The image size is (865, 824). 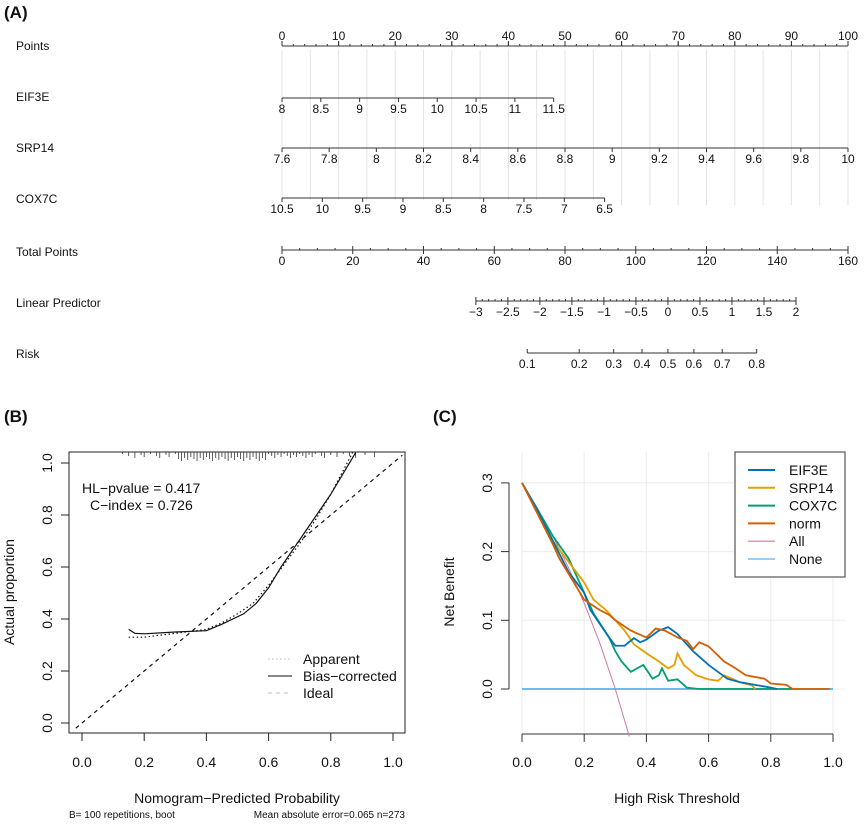 What do you see at coordinates (423, 159) in the screenshot?
I see `tick-label: 8.2` at bounding box center [423, 159].